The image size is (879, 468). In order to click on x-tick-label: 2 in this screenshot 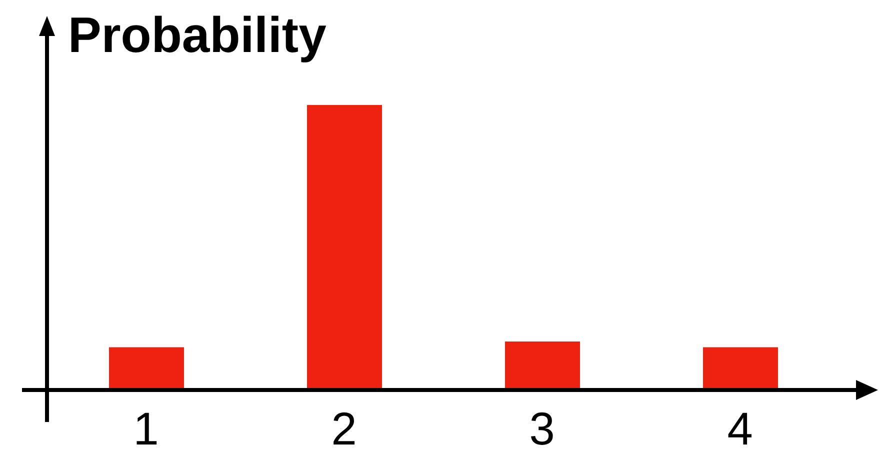, I will do `click(344, 428)`.